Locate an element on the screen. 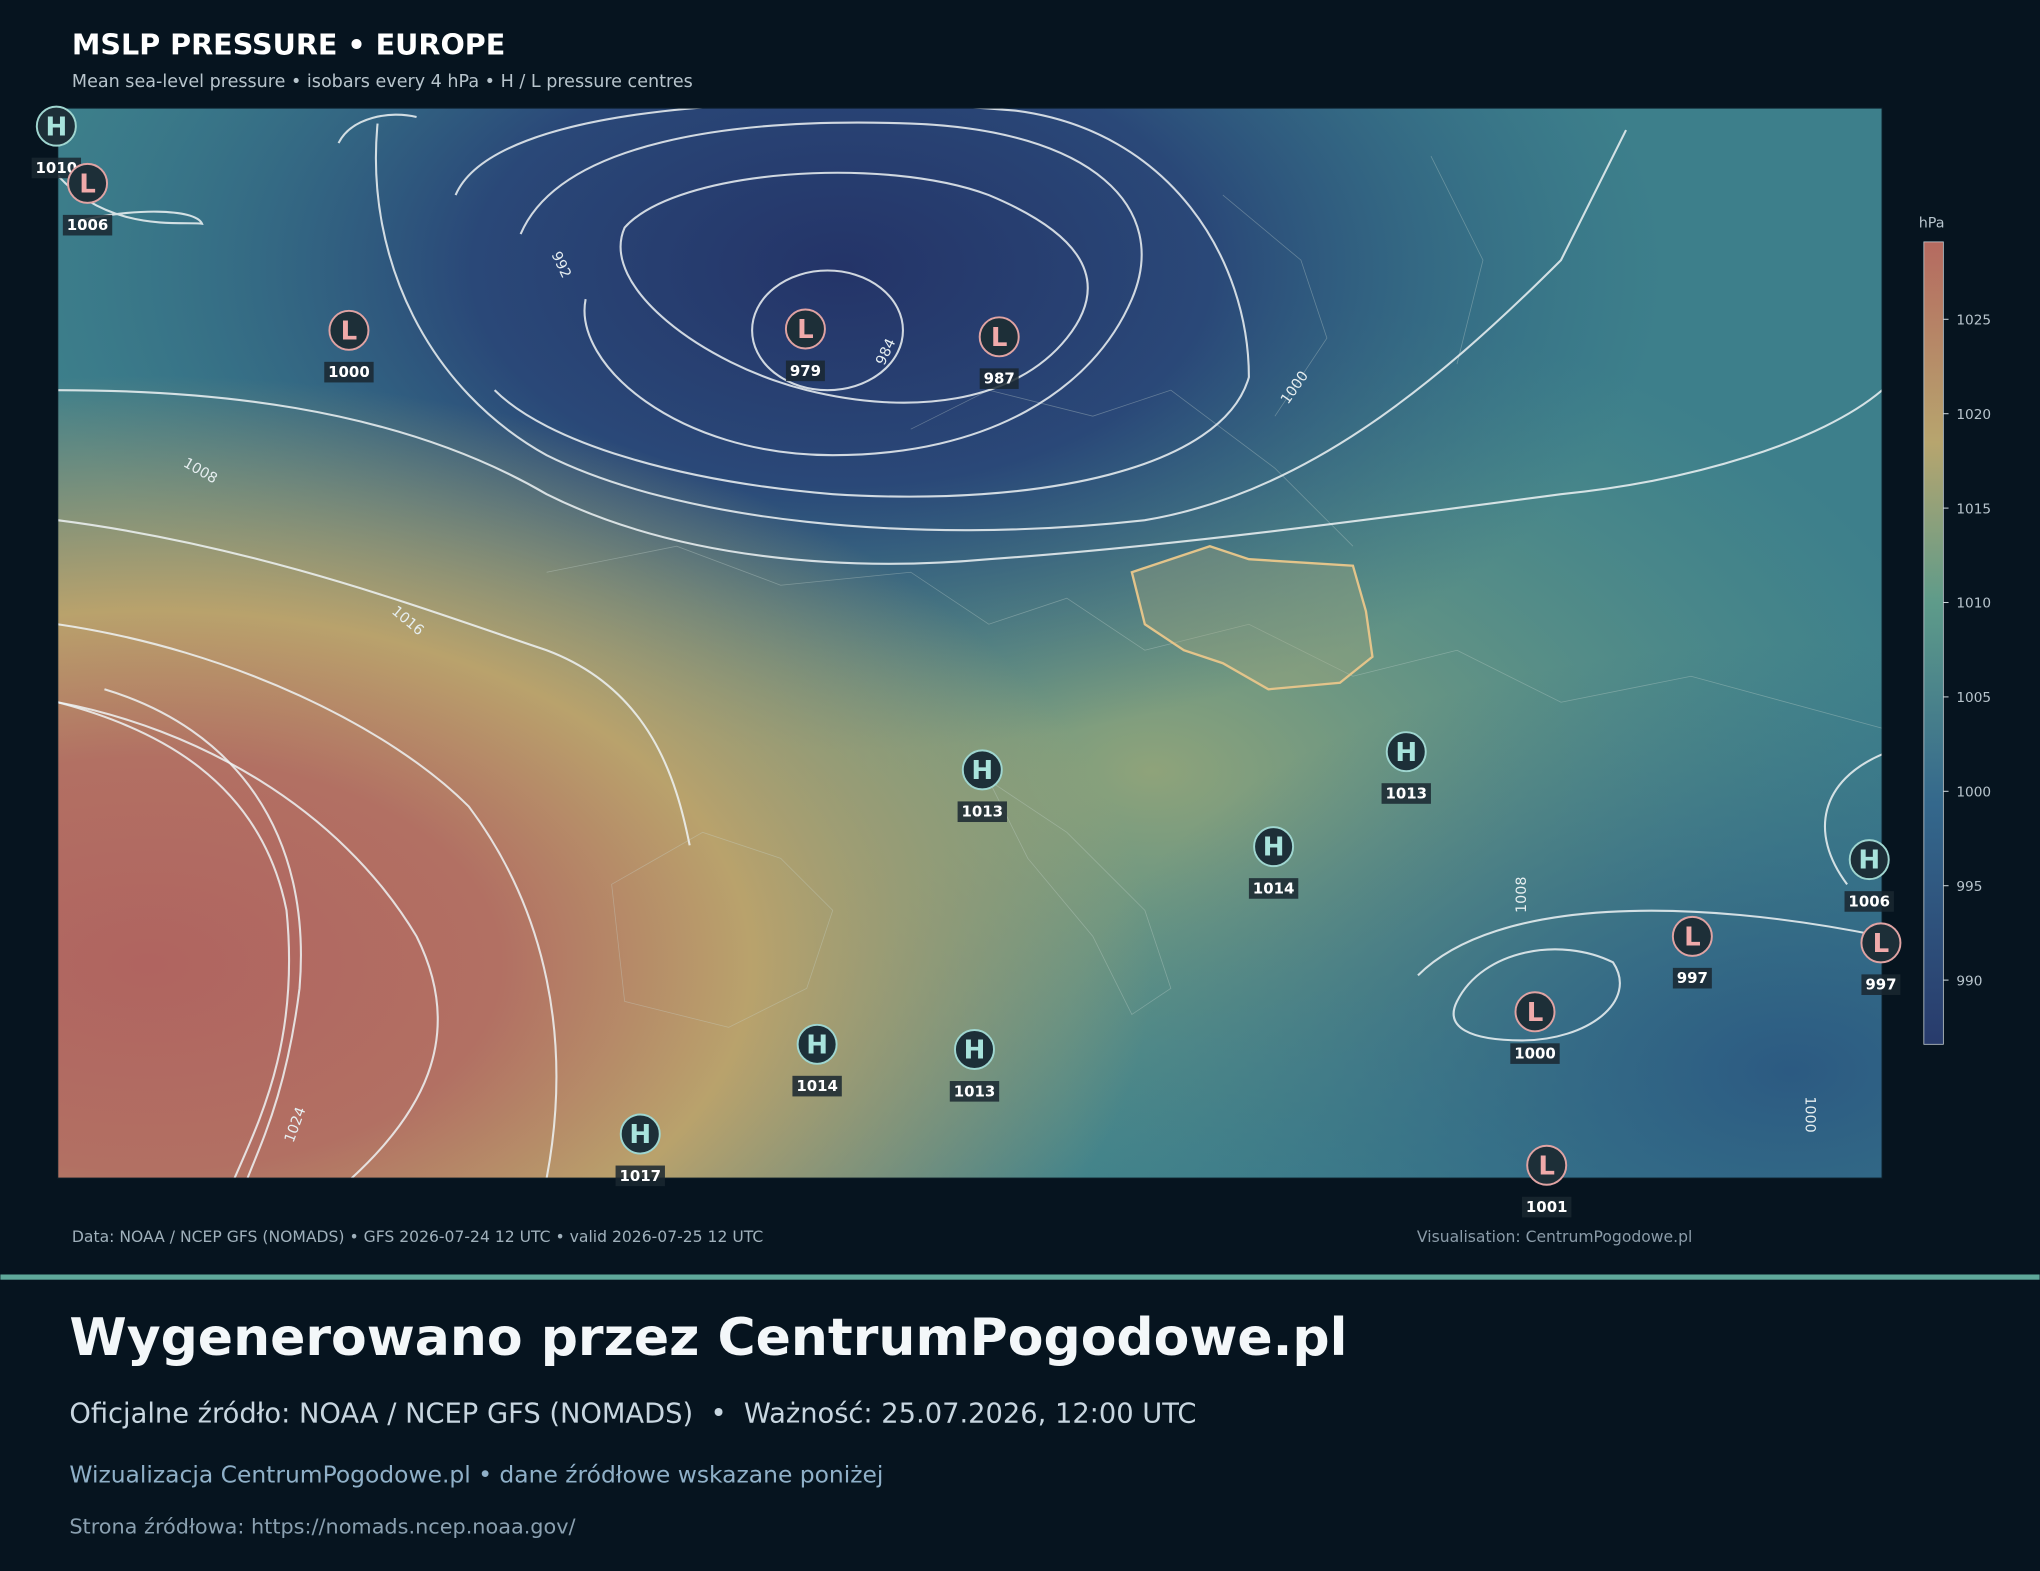 The width and height of the screenshot is (2040, 1571). footer-credit: Visualisation: CentrumPogodowe.pl is located at coordinates (1554, 1237).